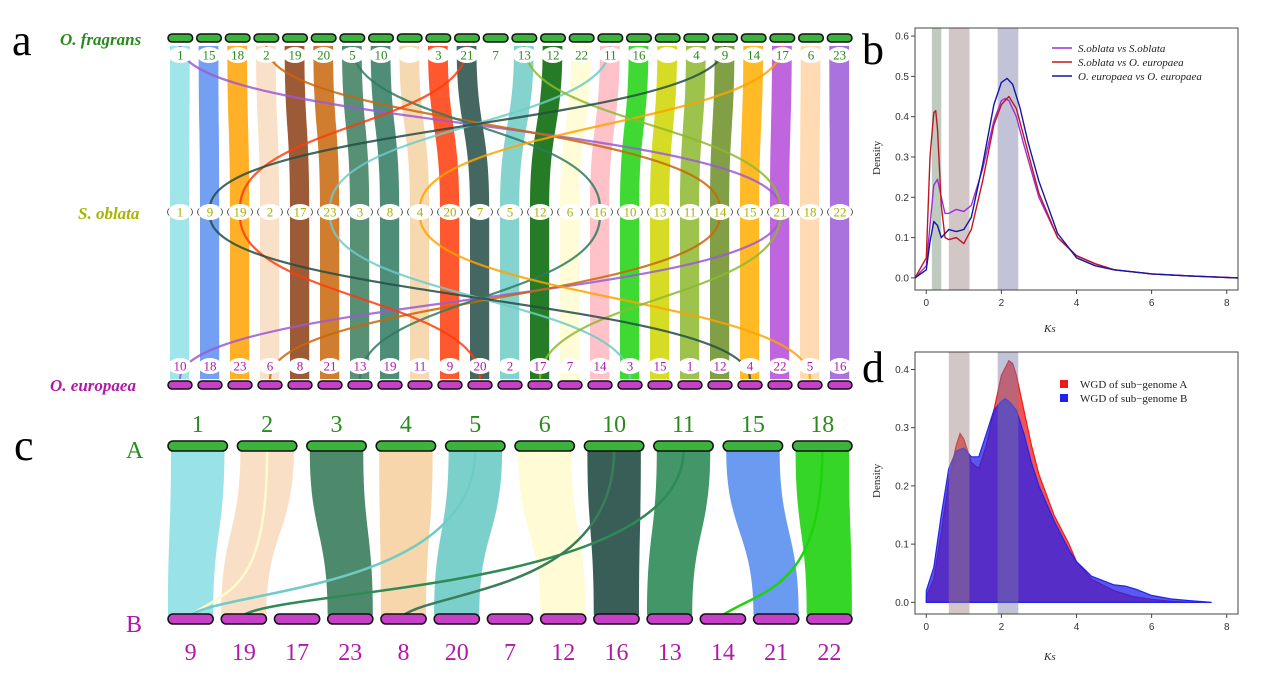 This screenshot has width=1269, height=688. Describe the element at coordinates (135, 451) in the screenshot. I see `subgenome-a-label: A` at that location.